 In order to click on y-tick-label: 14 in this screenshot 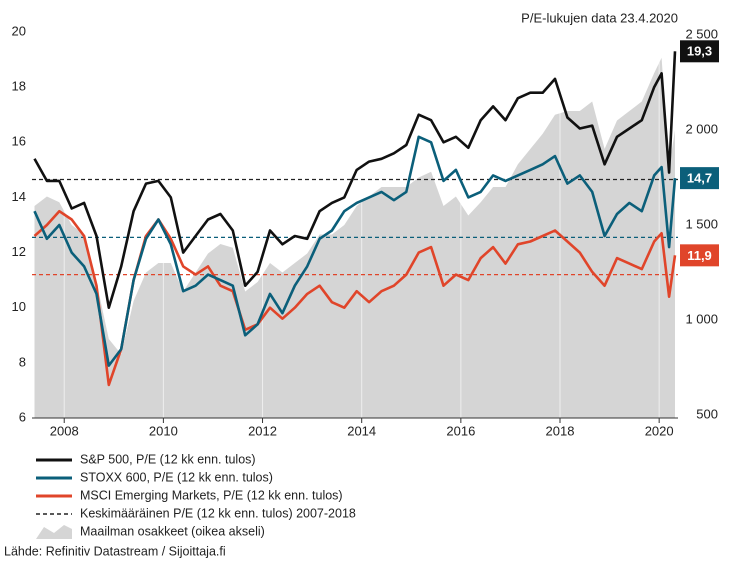, I will do `click(19, 196)`.